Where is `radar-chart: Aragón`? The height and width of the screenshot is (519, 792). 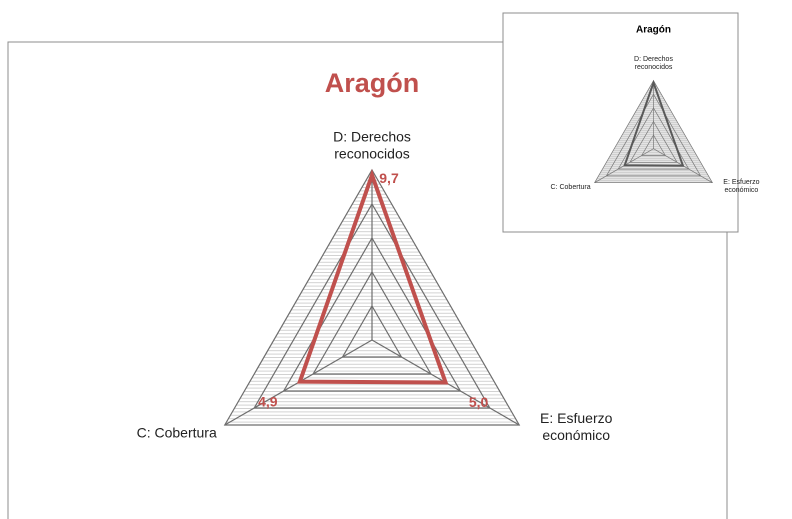
radar-chart: Aragón is located at coordinates (620, 122).